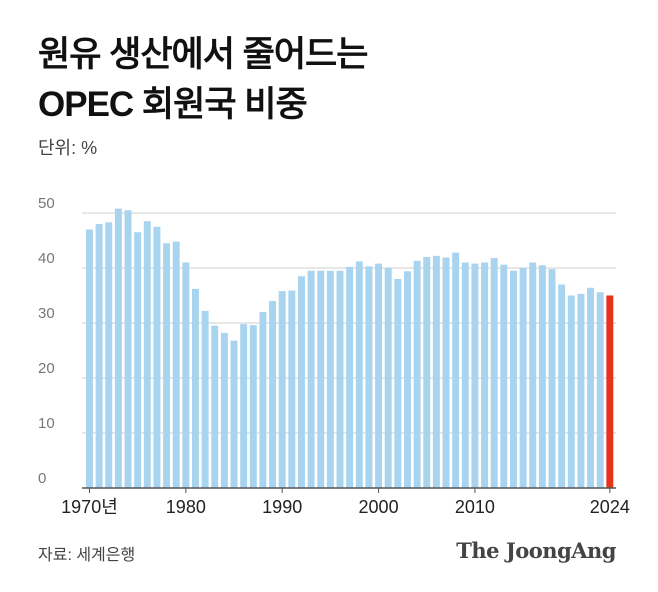 This screenshot has height=592, width=658. I want to click on x-tick-label: 2024, so click(610, 507).